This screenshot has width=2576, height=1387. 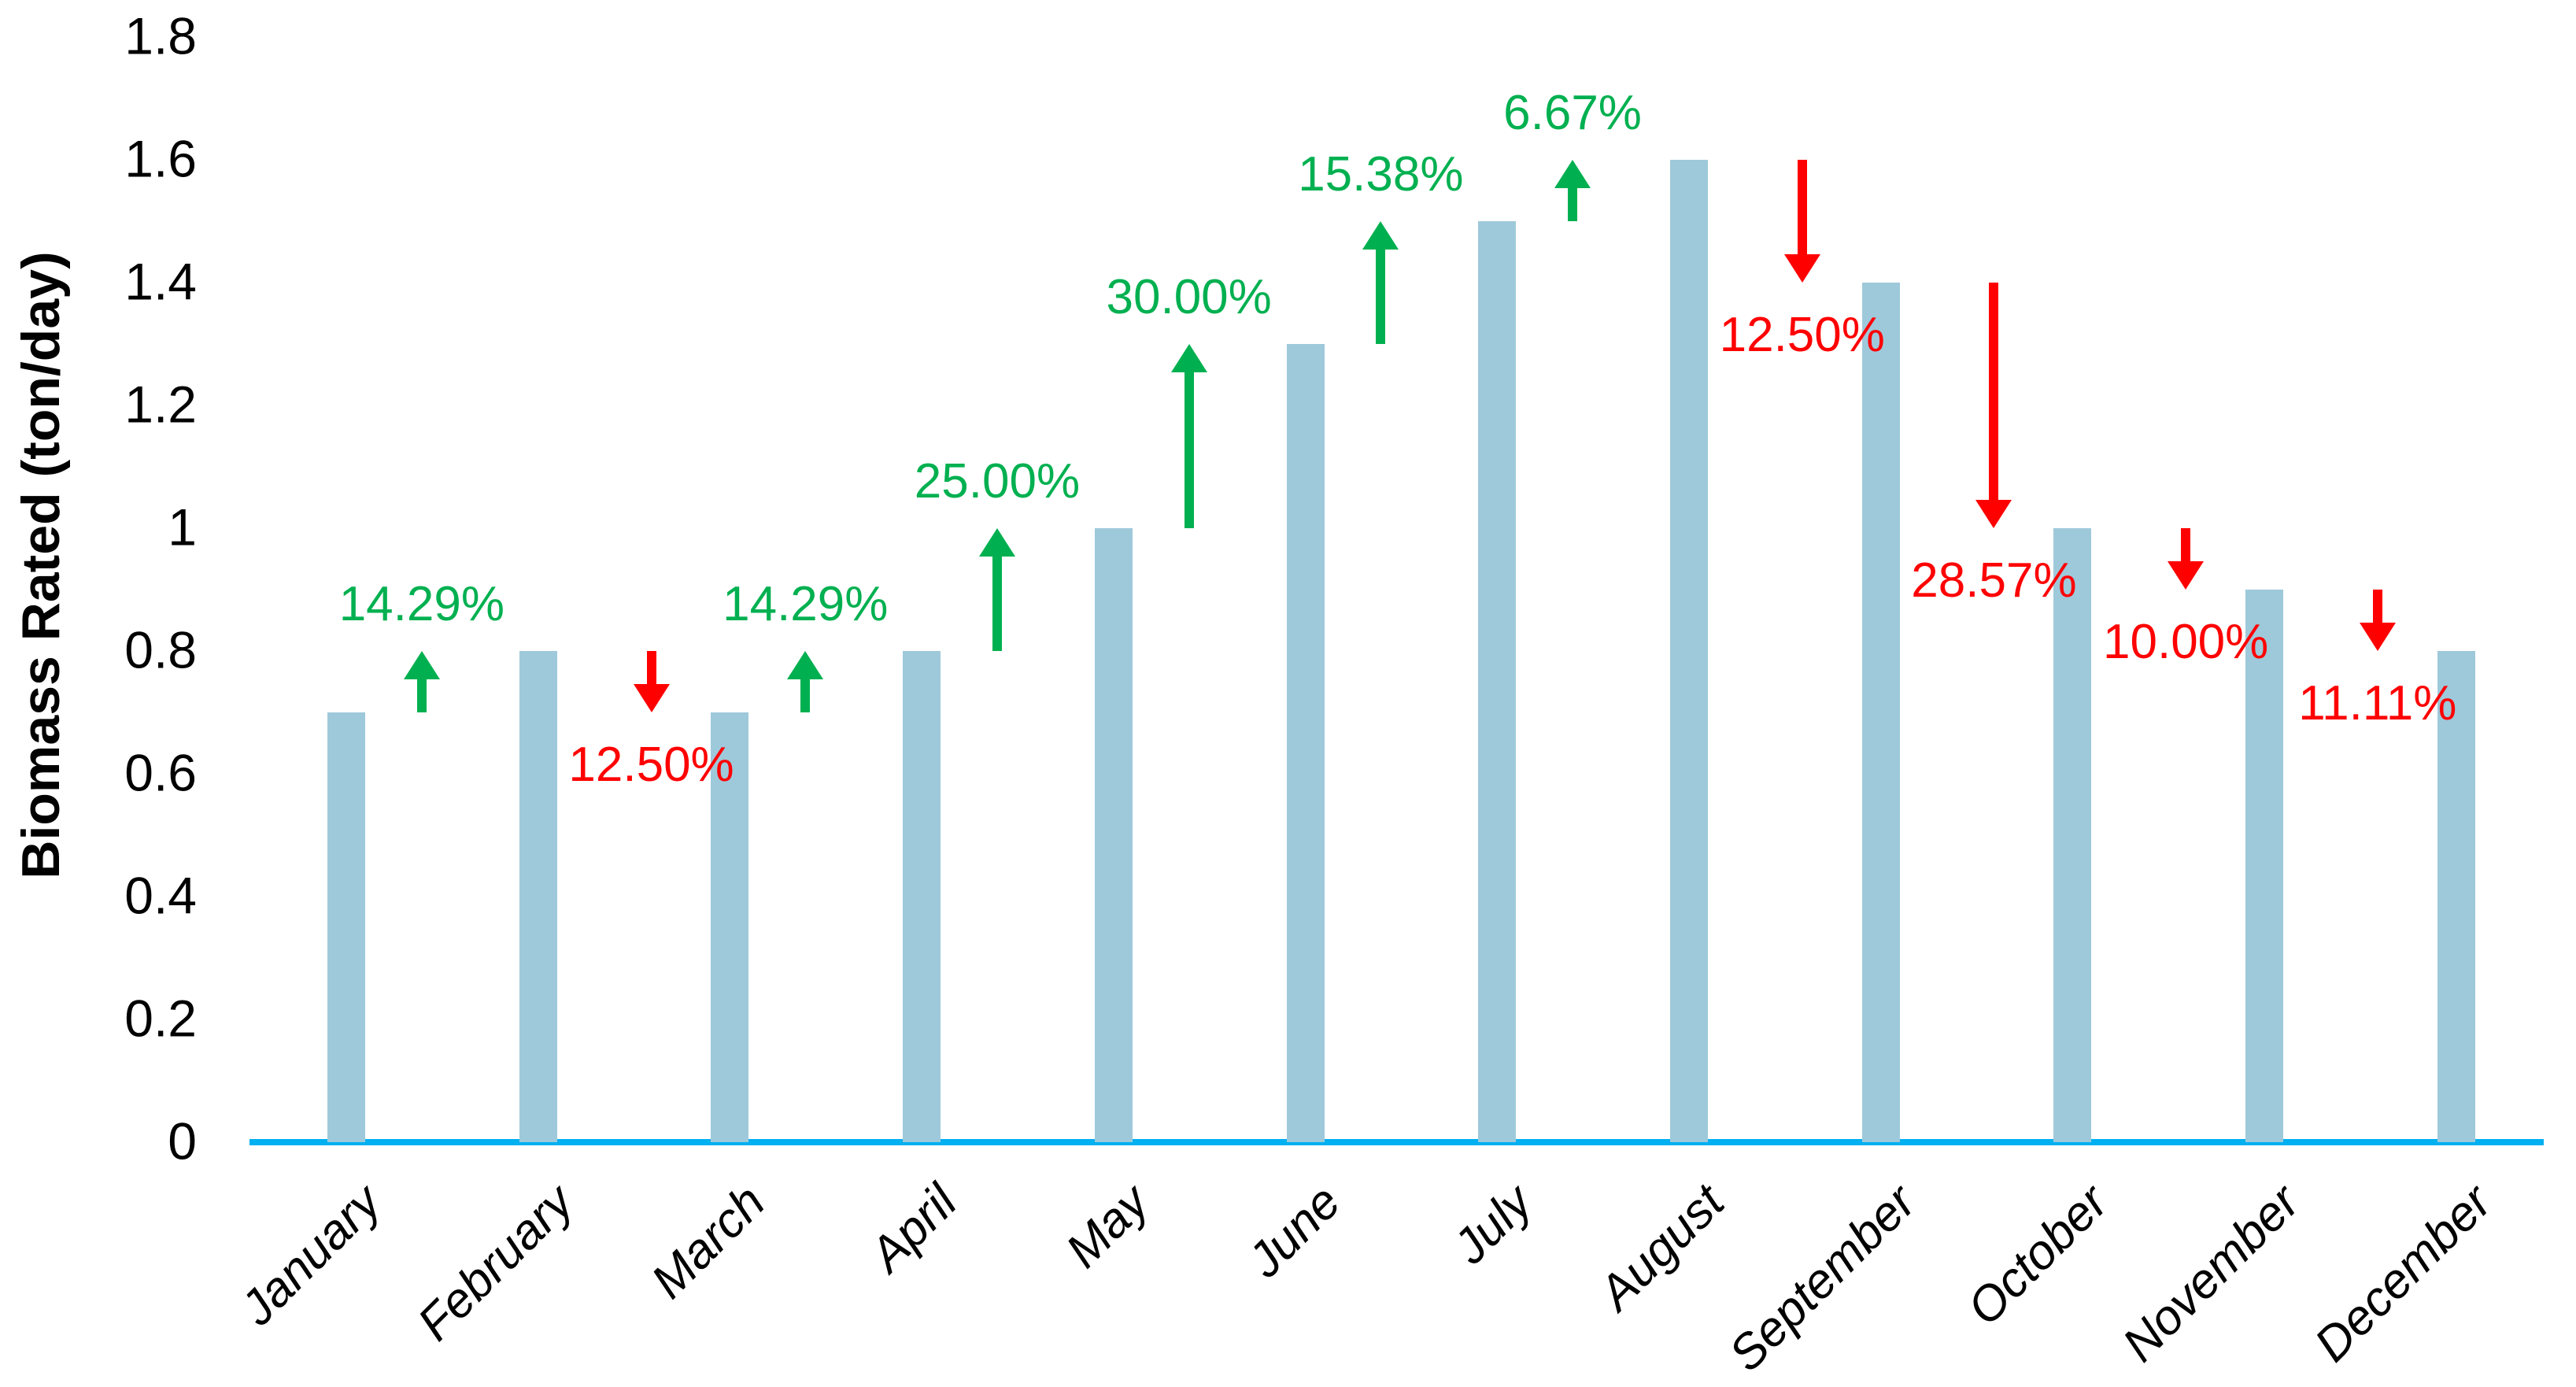 What do you see at coordinates (1994, 581) in the screenshot?
I see `decrease-percent-label: 28.57%` at bounding box center [1994, 581].